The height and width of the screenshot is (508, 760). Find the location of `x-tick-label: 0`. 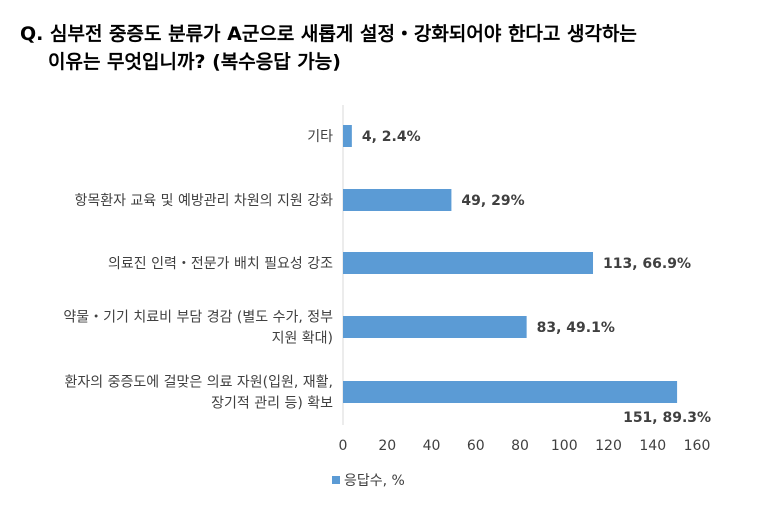

x-tick-label: 0 is located at coordinates (343, 446).